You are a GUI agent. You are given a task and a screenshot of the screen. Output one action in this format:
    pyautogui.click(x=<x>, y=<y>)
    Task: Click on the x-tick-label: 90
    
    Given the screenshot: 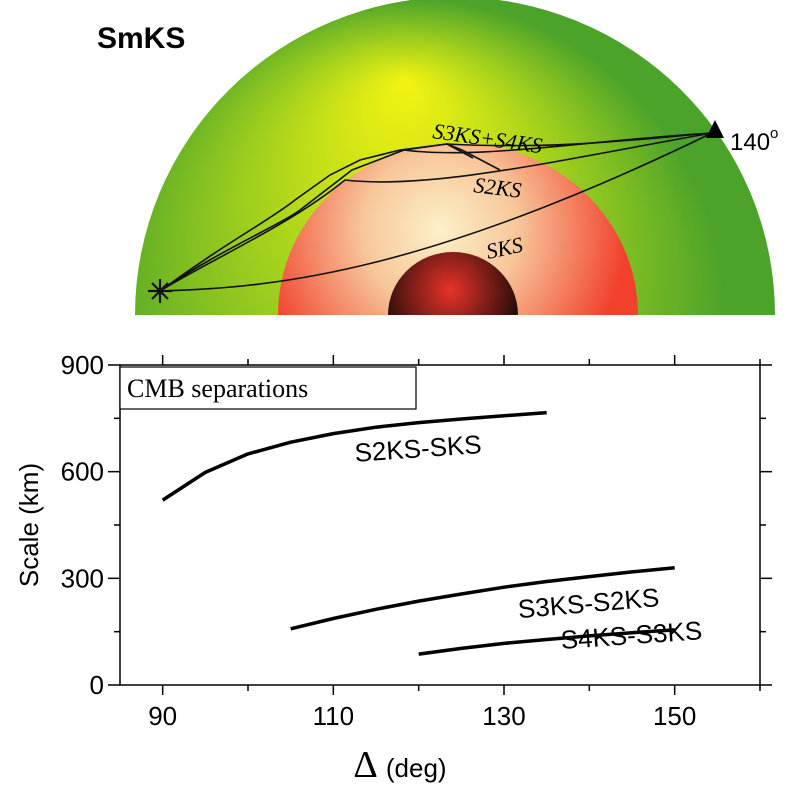 What is the action you would take?
    pyautogui.click(x=162, y=716)
    